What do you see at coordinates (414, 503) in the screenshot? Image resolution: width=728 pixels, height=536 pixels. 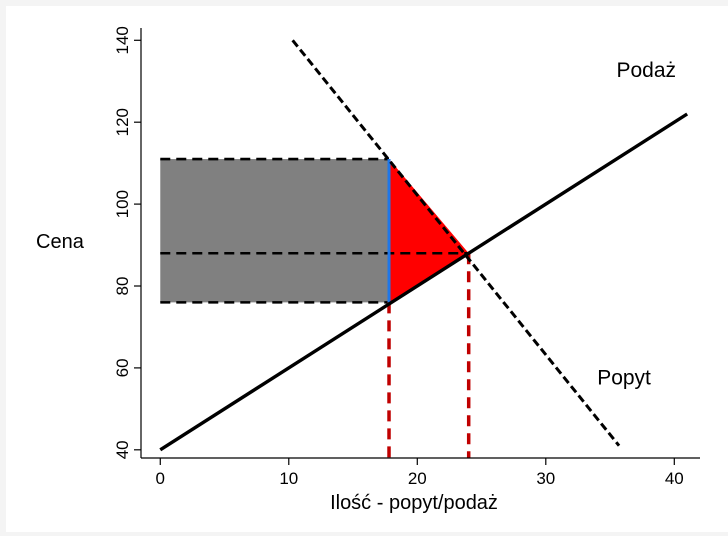 I see `x-axis-label: Ilość - popyt/podaż` at bounding box center [414, 503].